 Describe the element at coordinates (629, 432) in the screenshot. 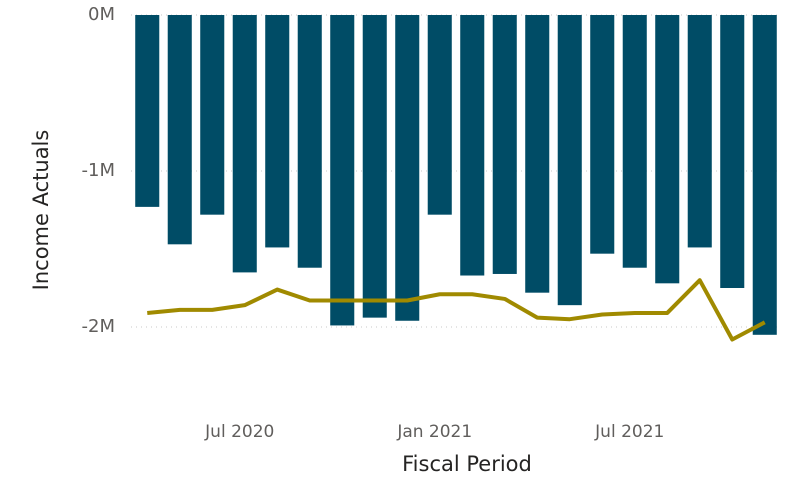

I see `x-tick-label: Jul 2021` at that location.